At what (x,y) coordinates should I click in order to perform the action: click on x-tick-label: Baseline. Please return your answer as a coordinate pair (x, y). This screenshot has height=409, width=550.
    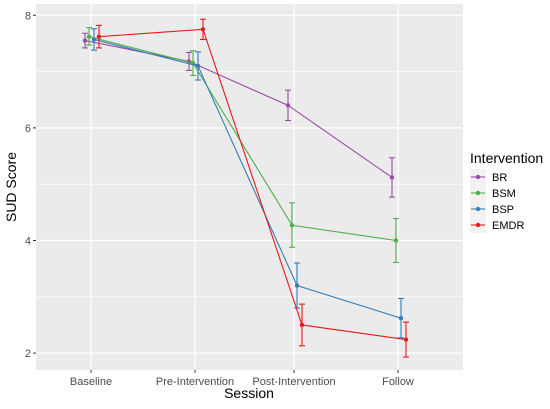
    Looking at the image, I should click on (91, 382).